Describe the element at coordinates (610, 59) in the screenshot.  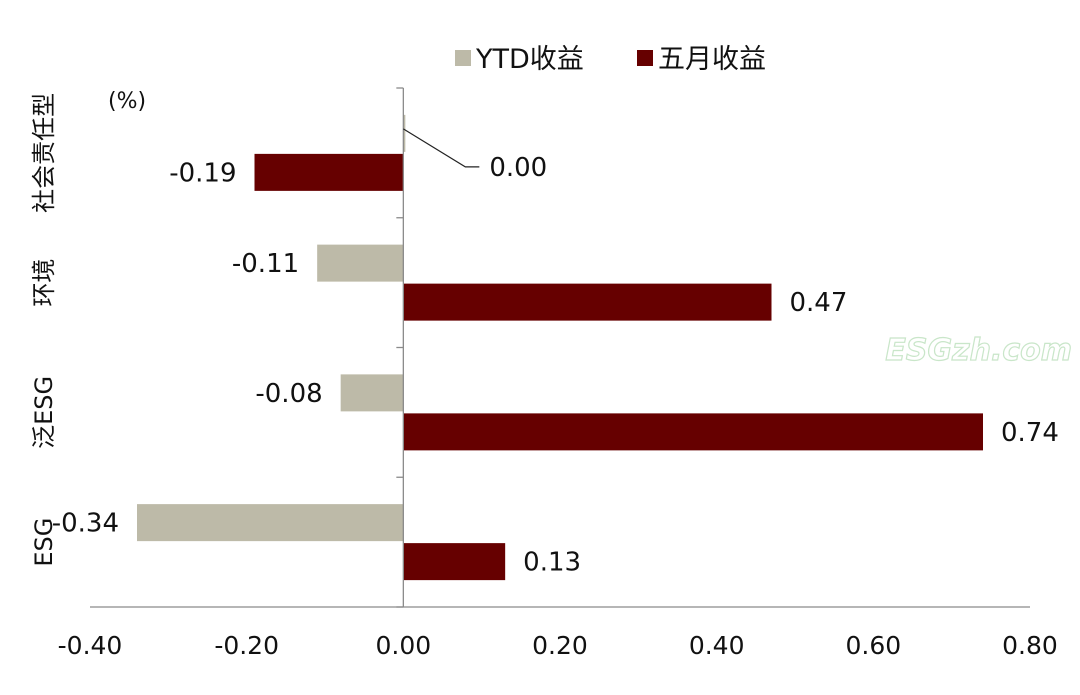
I see `legend: YTD收益 五月收益` at that location.